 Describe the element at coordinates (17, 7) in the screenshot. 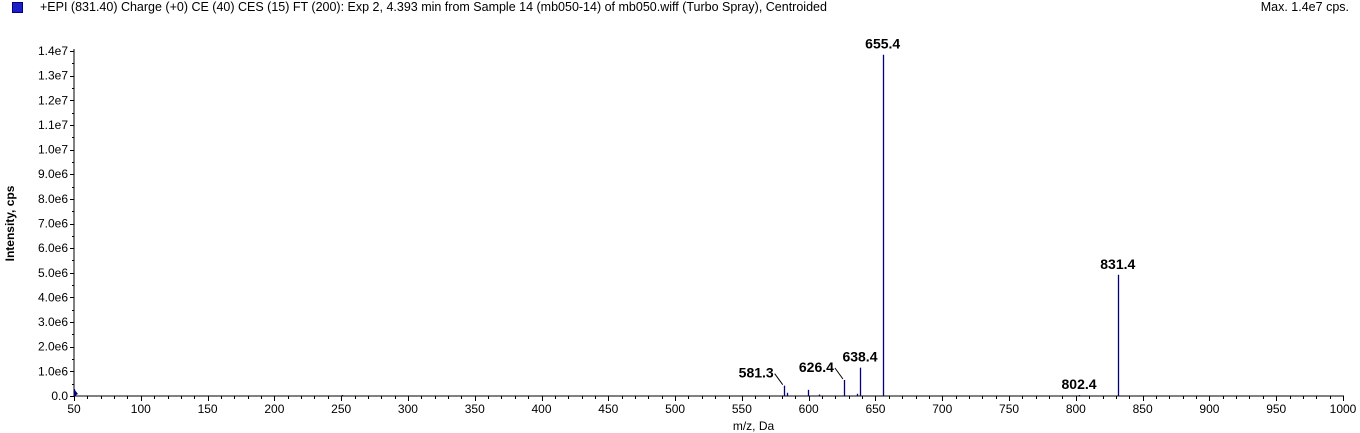

I see `legend-swatch` at that location.